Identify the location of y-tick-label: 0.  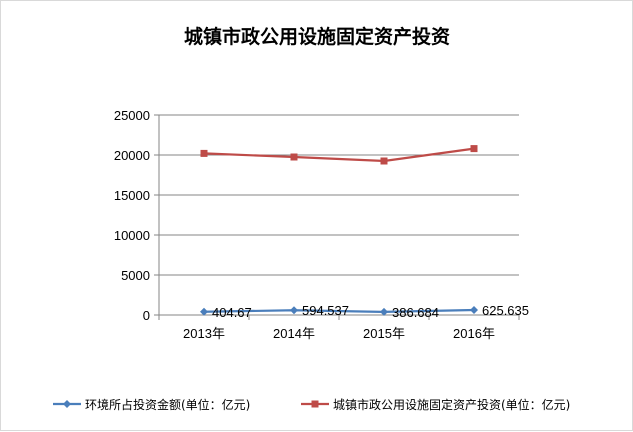
(146, 315).